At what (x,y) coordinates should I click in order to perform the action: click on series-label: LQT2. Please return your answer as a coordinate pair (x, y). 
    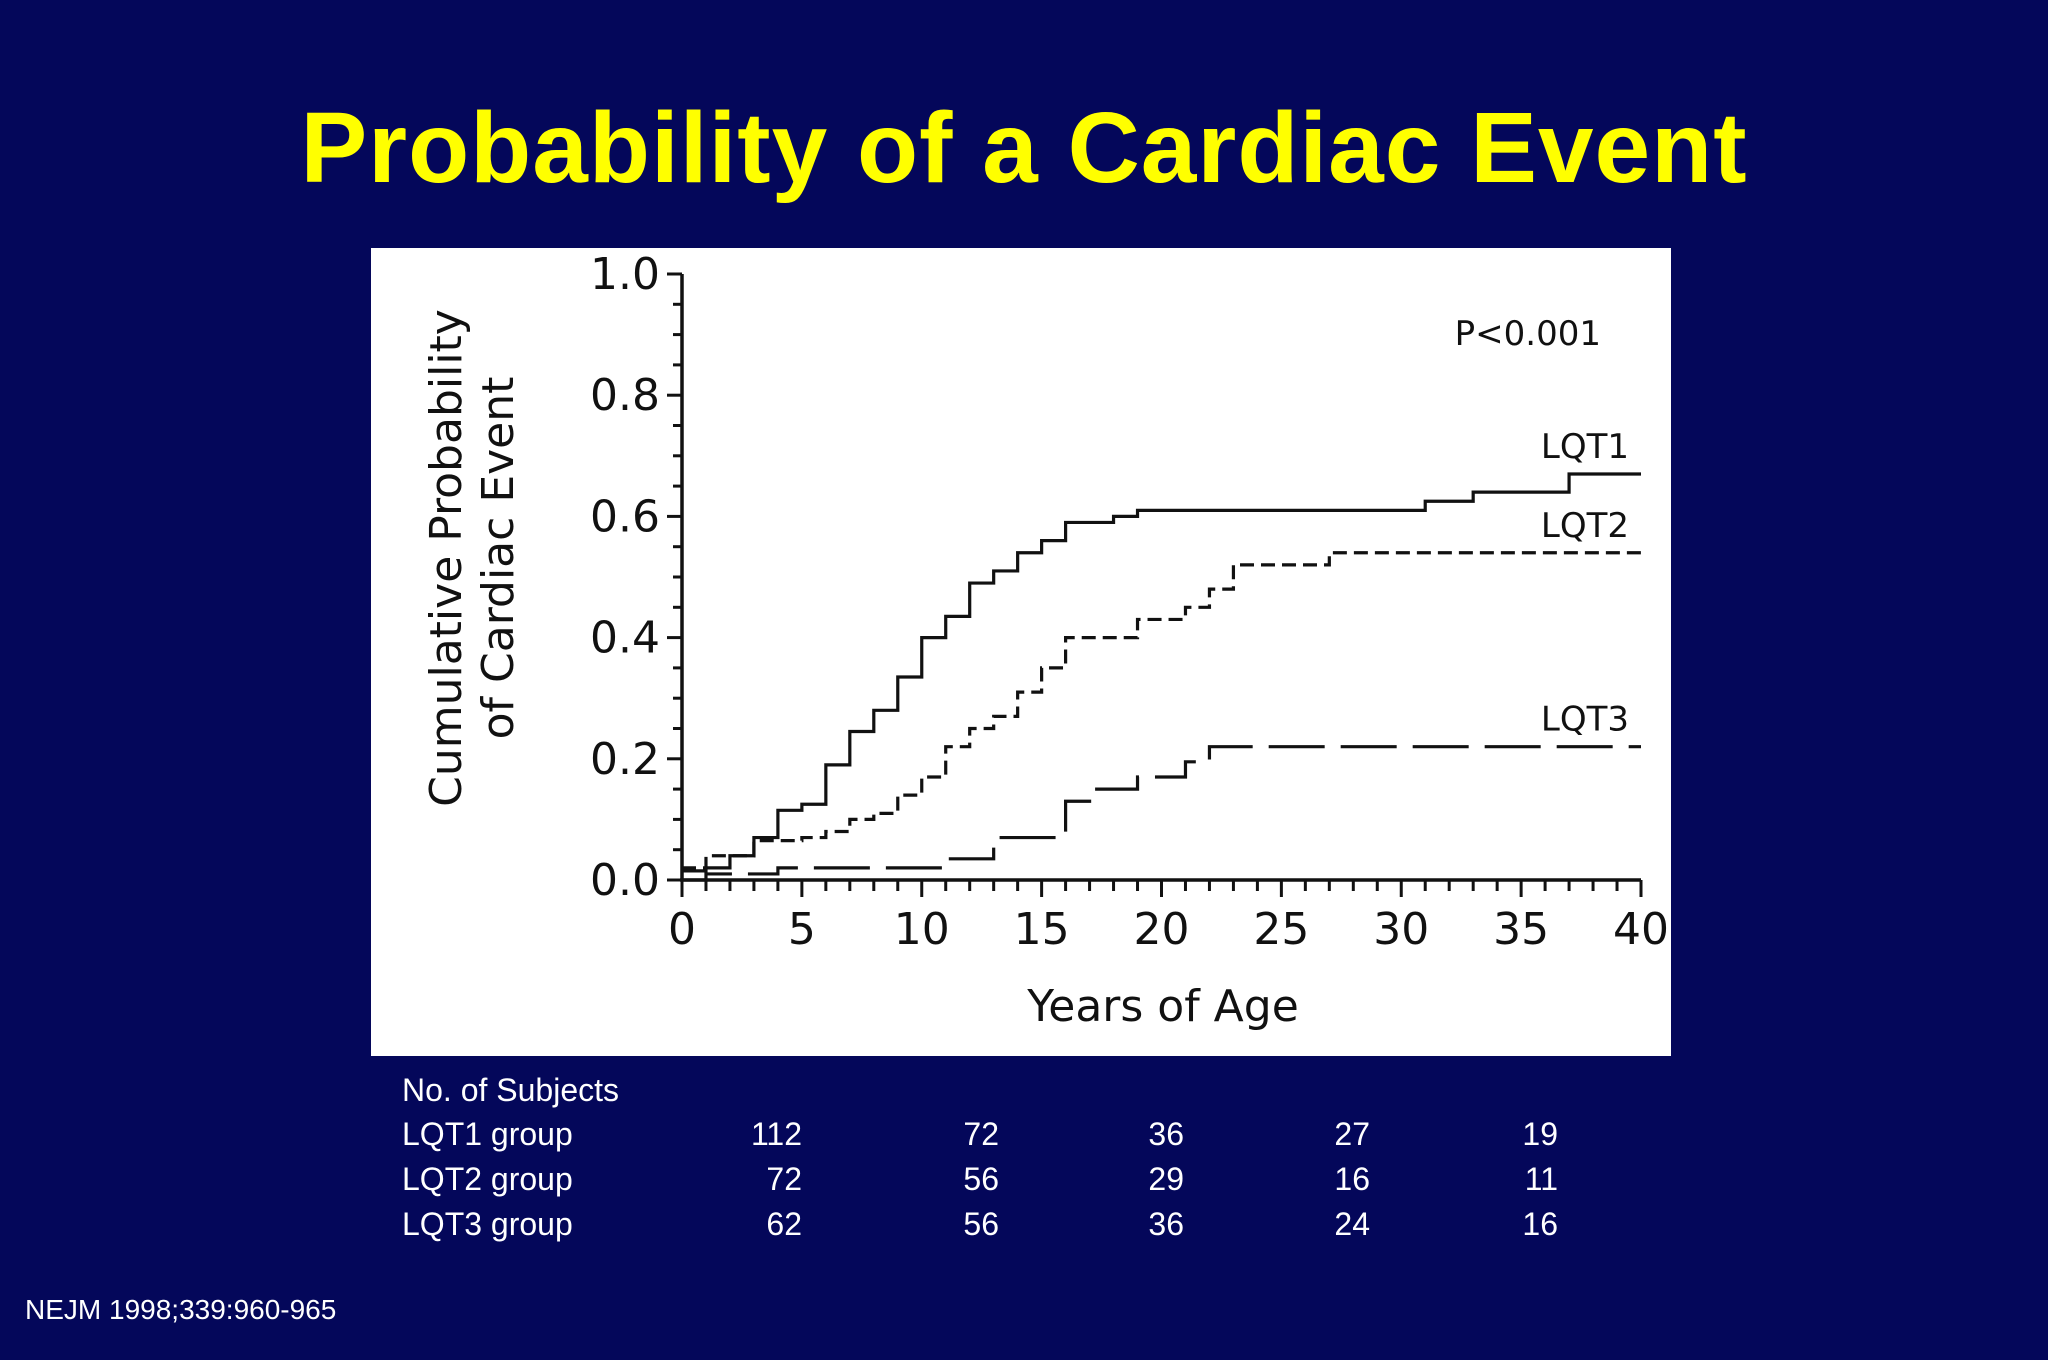
    Looking at the image, I should click on (1585, 526).